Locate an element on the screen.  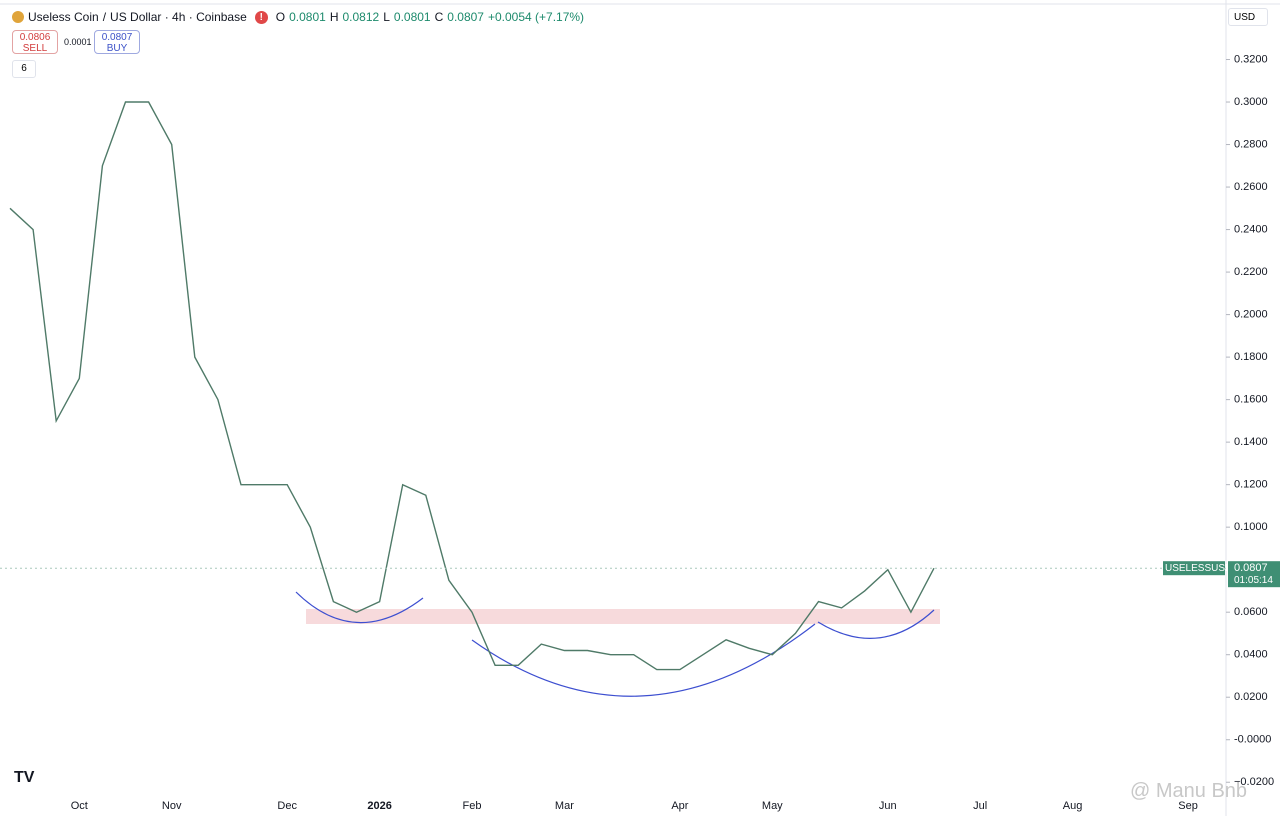
arc-main is located at coordinates (643, 660).